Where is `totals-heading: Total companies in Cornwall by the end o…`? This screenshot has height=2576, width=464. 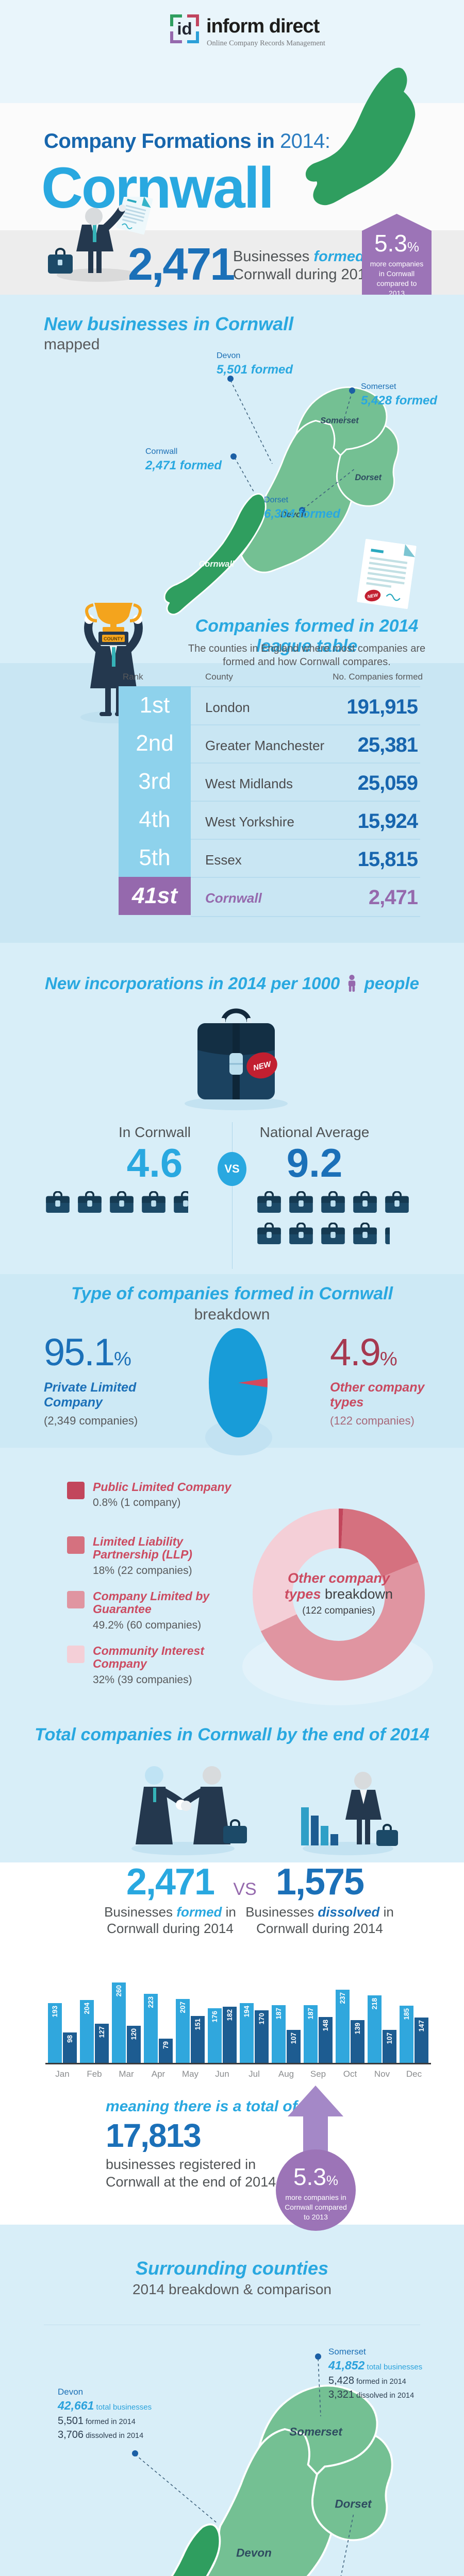 totals-heading: Total companies in Cornwall by the end o… is located at coordinates (232, 1735).